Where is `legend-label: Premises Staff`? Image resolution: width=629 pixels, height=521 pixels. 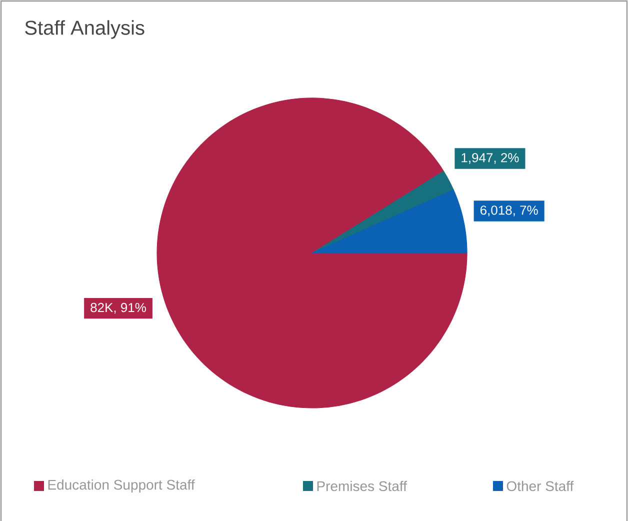 legend-label: Premises Staff is located at coordinates (362, 486).